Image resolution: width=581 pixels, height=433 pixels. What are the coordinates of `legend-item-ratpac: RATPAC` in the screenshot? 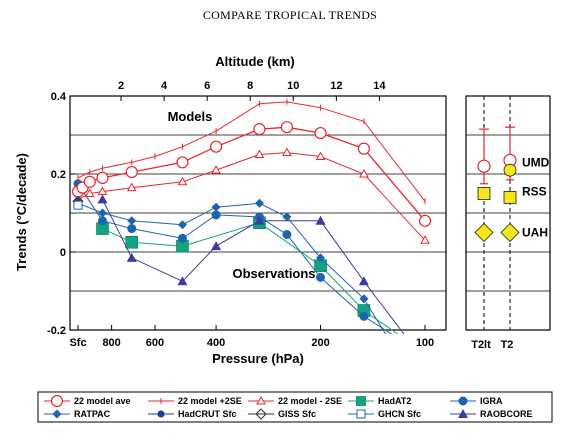 It's located at (77, 414).